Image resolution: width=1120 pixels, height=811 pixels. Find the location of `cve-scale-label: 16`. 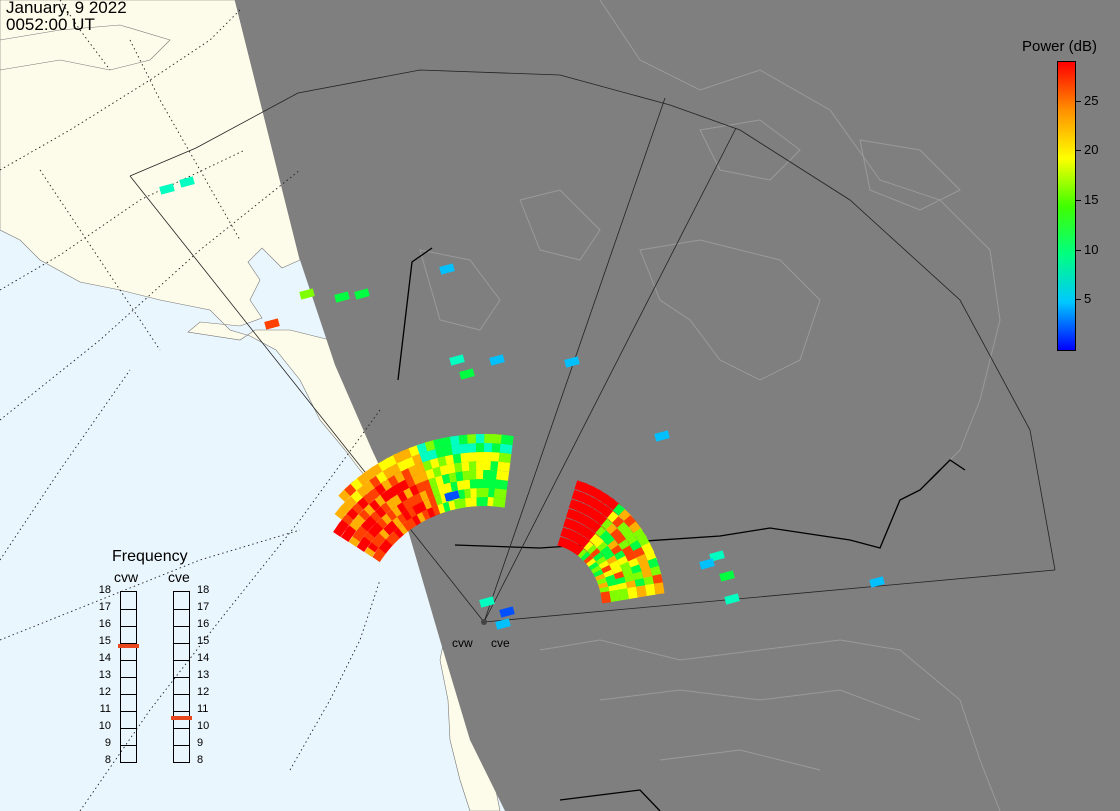

cve-scale-label: 16 is located at coordinates (203, 624).